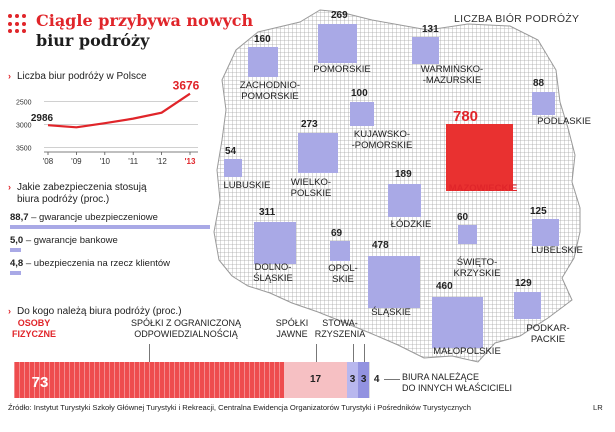  I want to click on region-square-wielkopolskie, so click(318, 153).